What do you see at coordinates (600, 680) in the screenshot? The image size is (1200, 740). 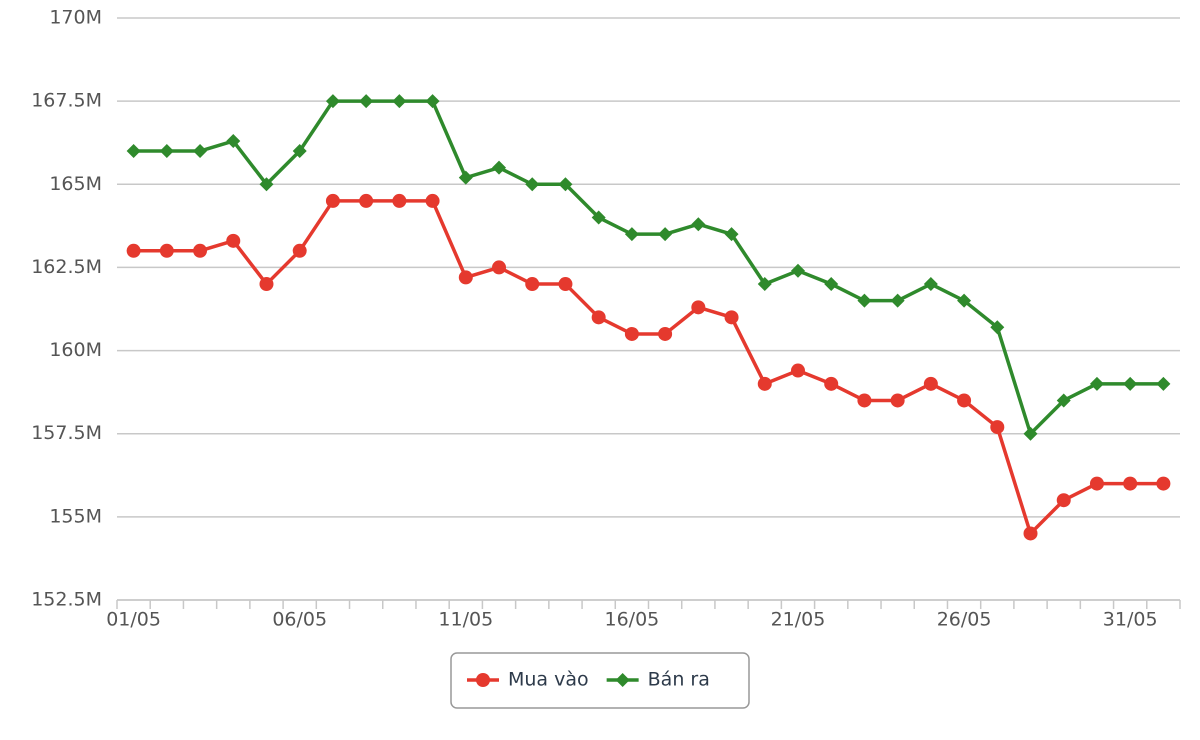 I see `legend-box` at bounding box center [600, 680].